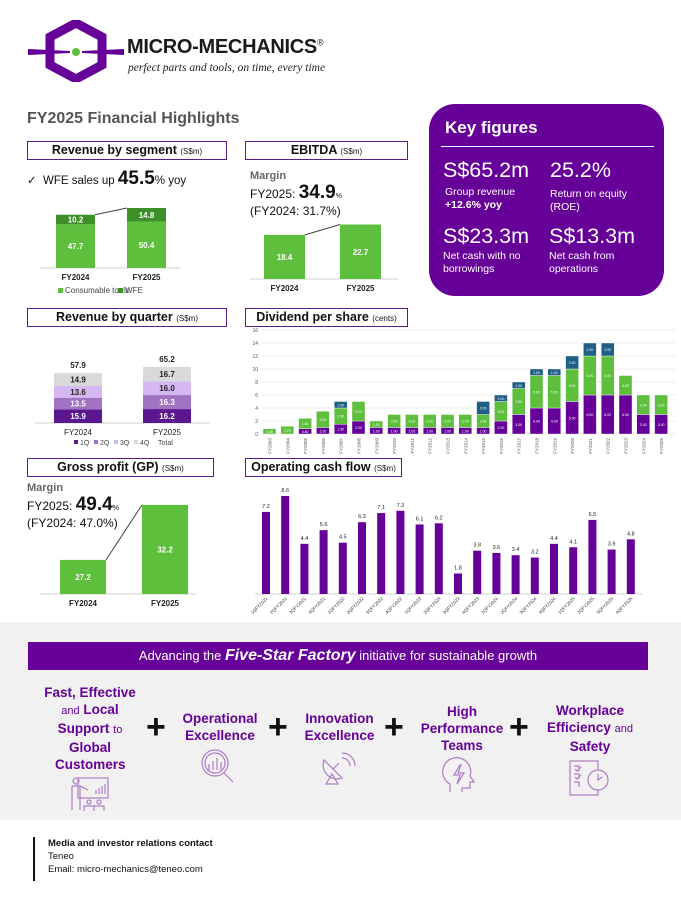 This screenshot has height=908, width=681. Describe the element at coordinates (255, 331) in the screenshot. I see `y-tick-label: 16` at that location.